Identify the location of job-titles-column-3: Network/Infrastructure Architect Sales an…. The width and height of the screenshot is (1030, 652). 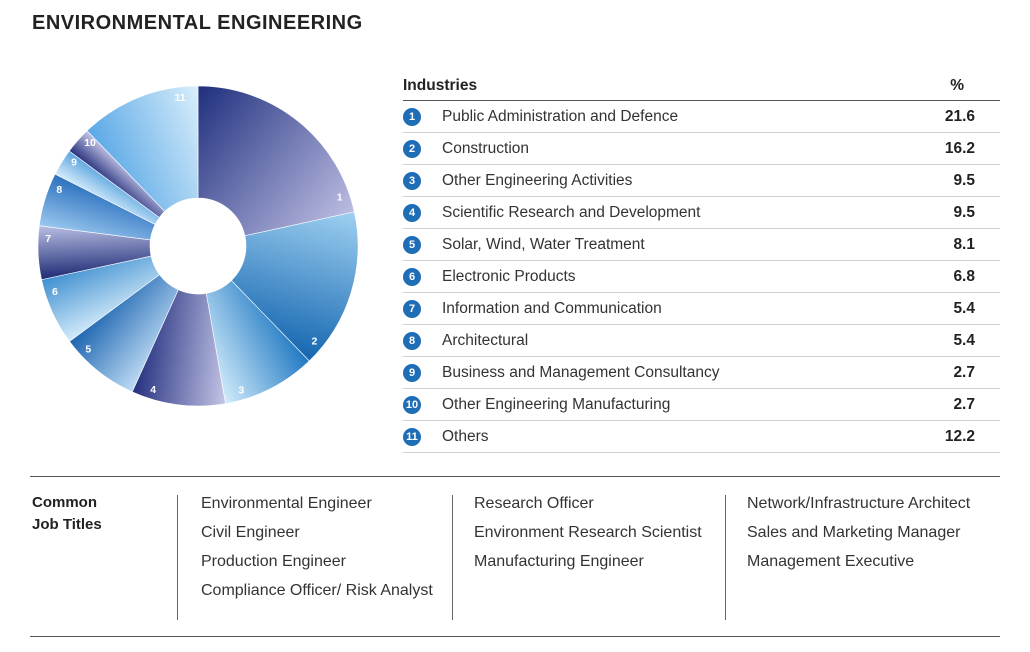
(867, 535).